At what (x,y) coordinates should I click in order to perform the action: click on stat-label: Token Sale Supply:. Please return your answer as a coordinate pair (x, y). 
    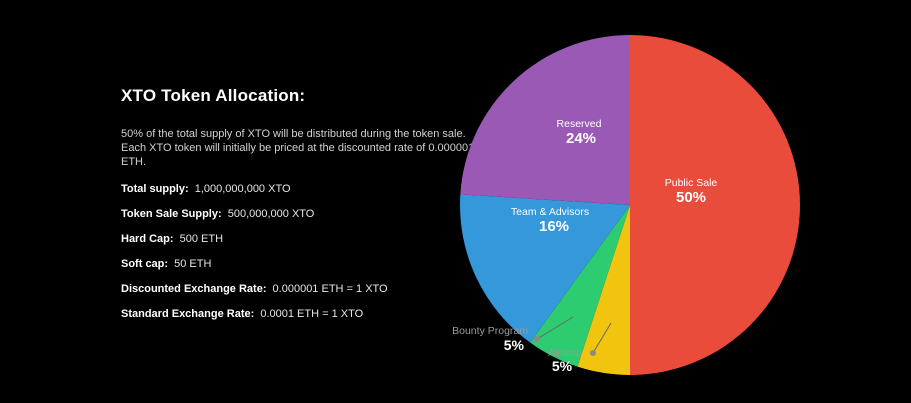
    Looking at the image, I should click on (171, 214).